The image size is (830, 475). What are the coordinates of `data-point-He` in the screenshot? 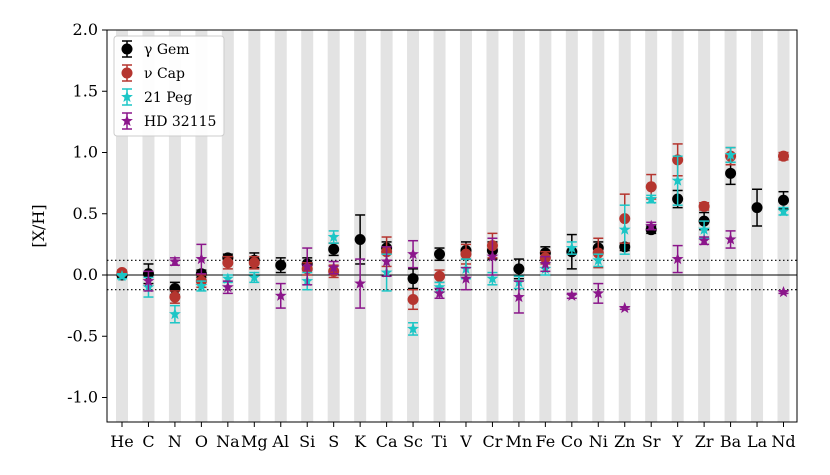 It's located at (122, 276).